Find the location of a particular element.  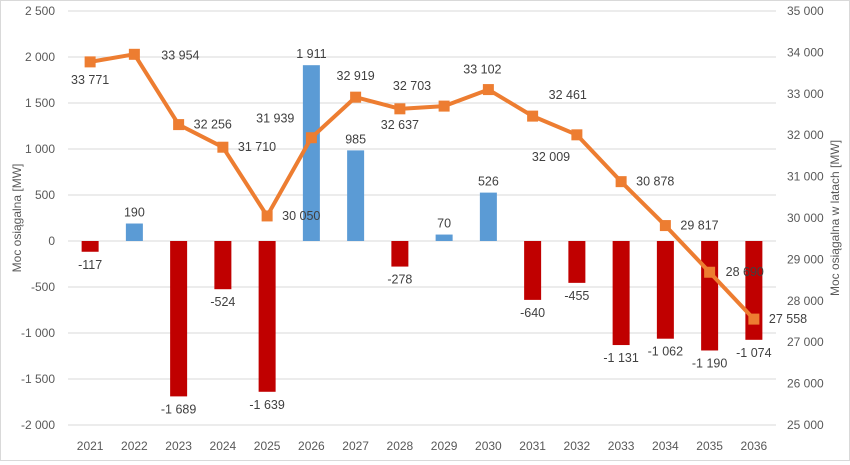

line-data-label: 32 009 is located at coordinates (551, 157).